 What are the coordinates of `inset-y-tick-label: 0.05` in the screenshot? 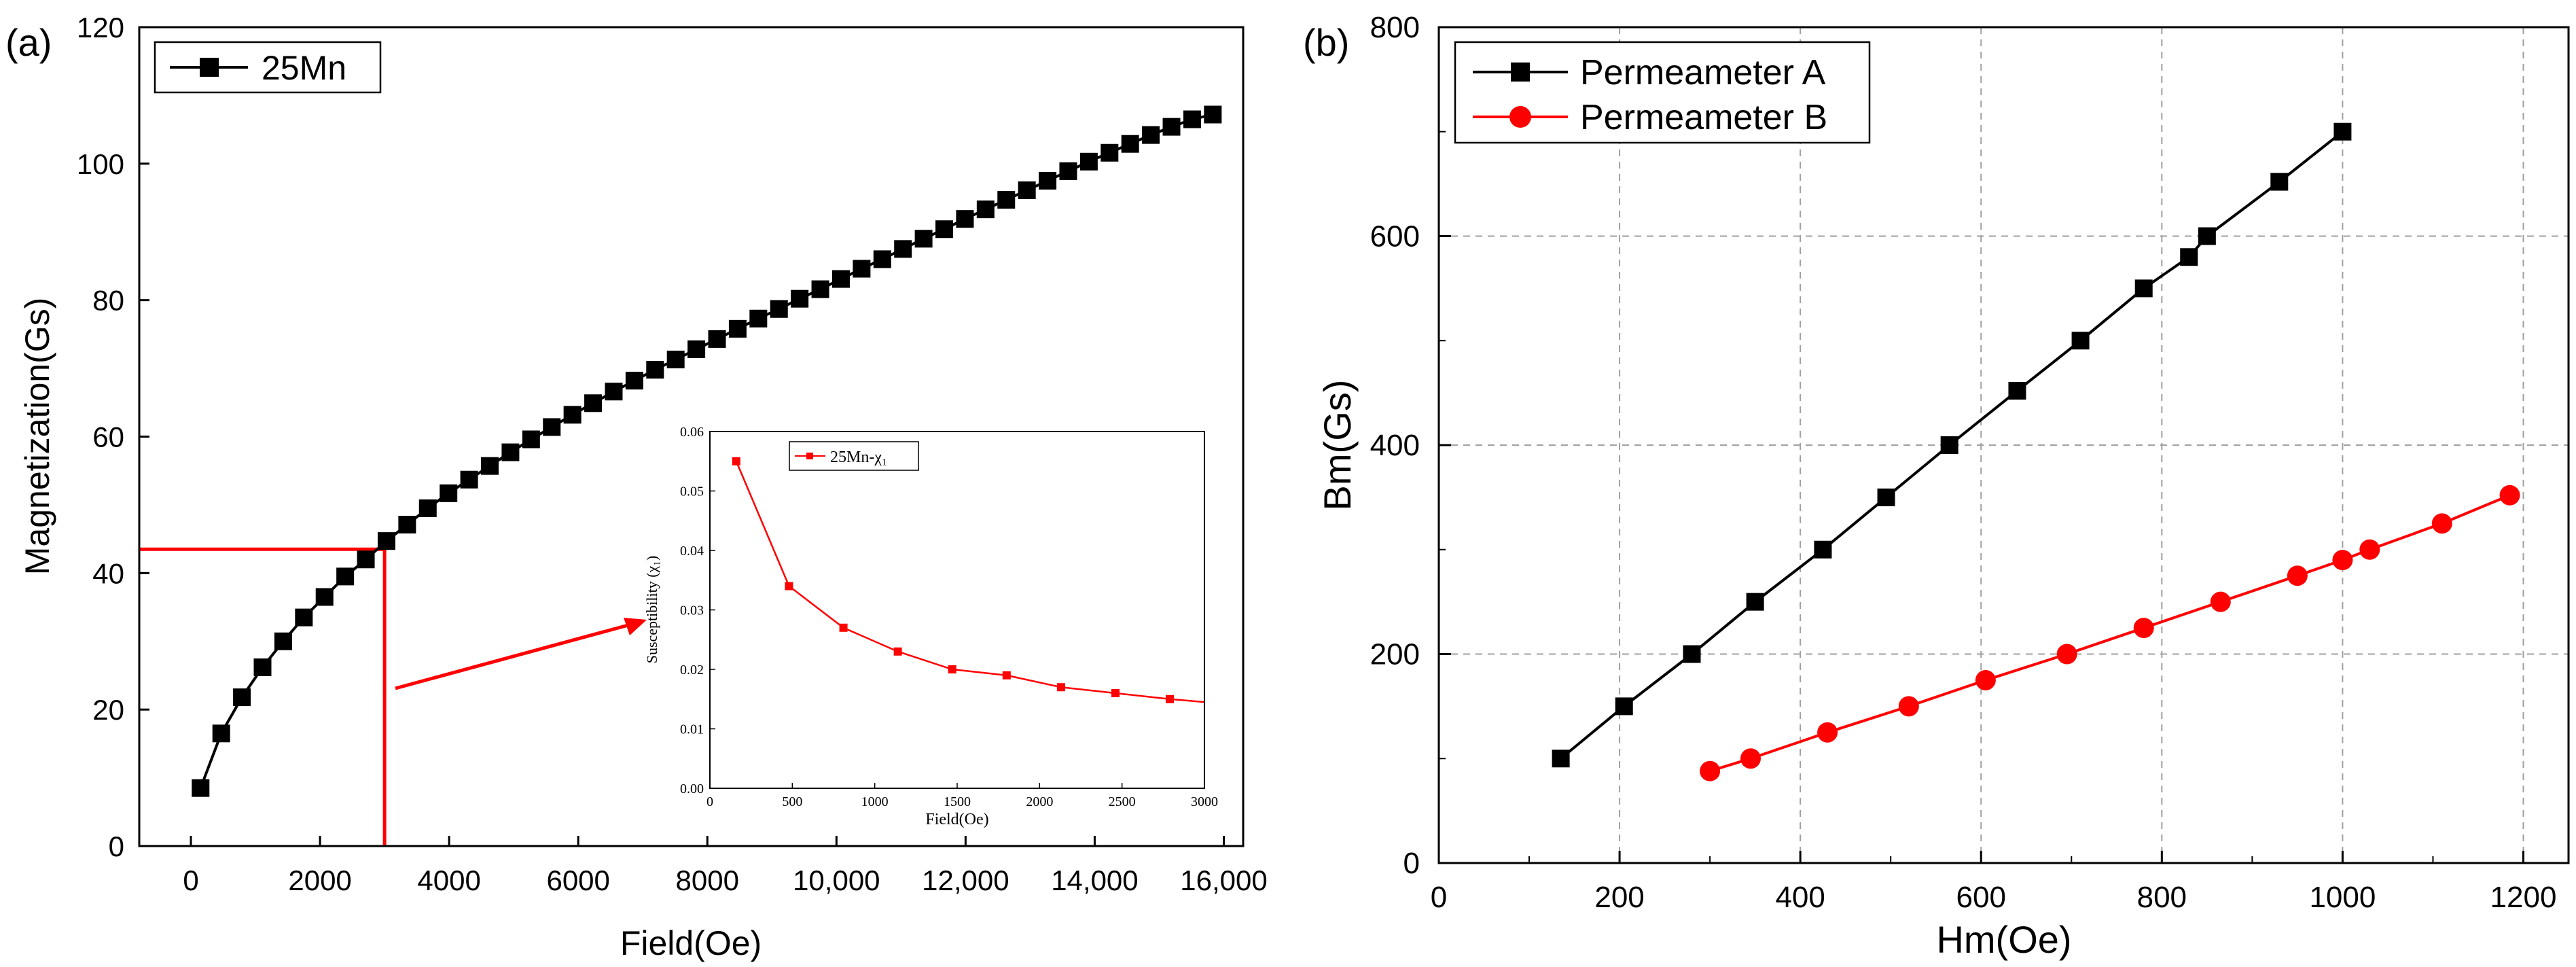 It's located at (692, 492).